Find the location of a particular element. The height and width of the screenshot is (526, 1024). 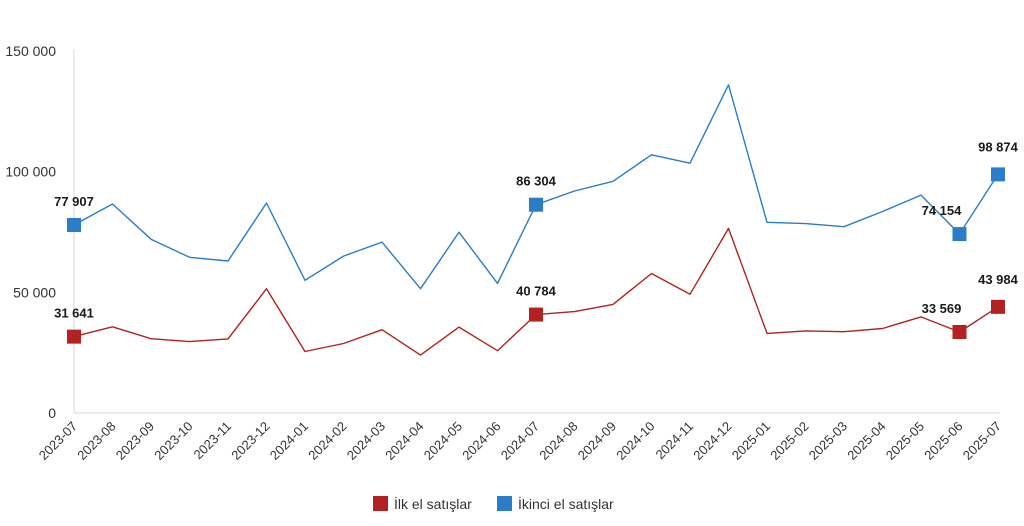

y-axis: 0 50 000 100 000 150 000 is located at coordinates (40, 232).